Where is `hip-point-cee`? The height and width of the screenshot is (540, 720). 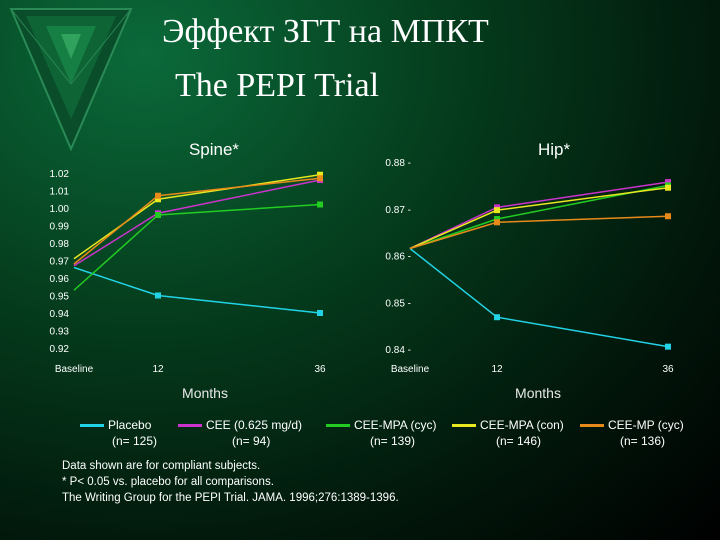 hip-point-cee is located at coordinates (668, 182).